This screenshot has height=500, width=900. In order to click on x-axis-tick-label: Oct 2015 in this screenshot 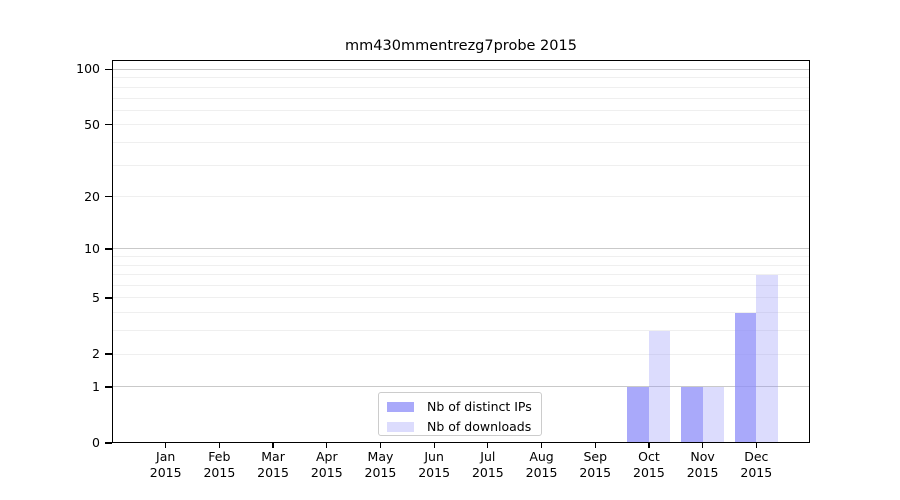, I will do `click(649, 464)`.